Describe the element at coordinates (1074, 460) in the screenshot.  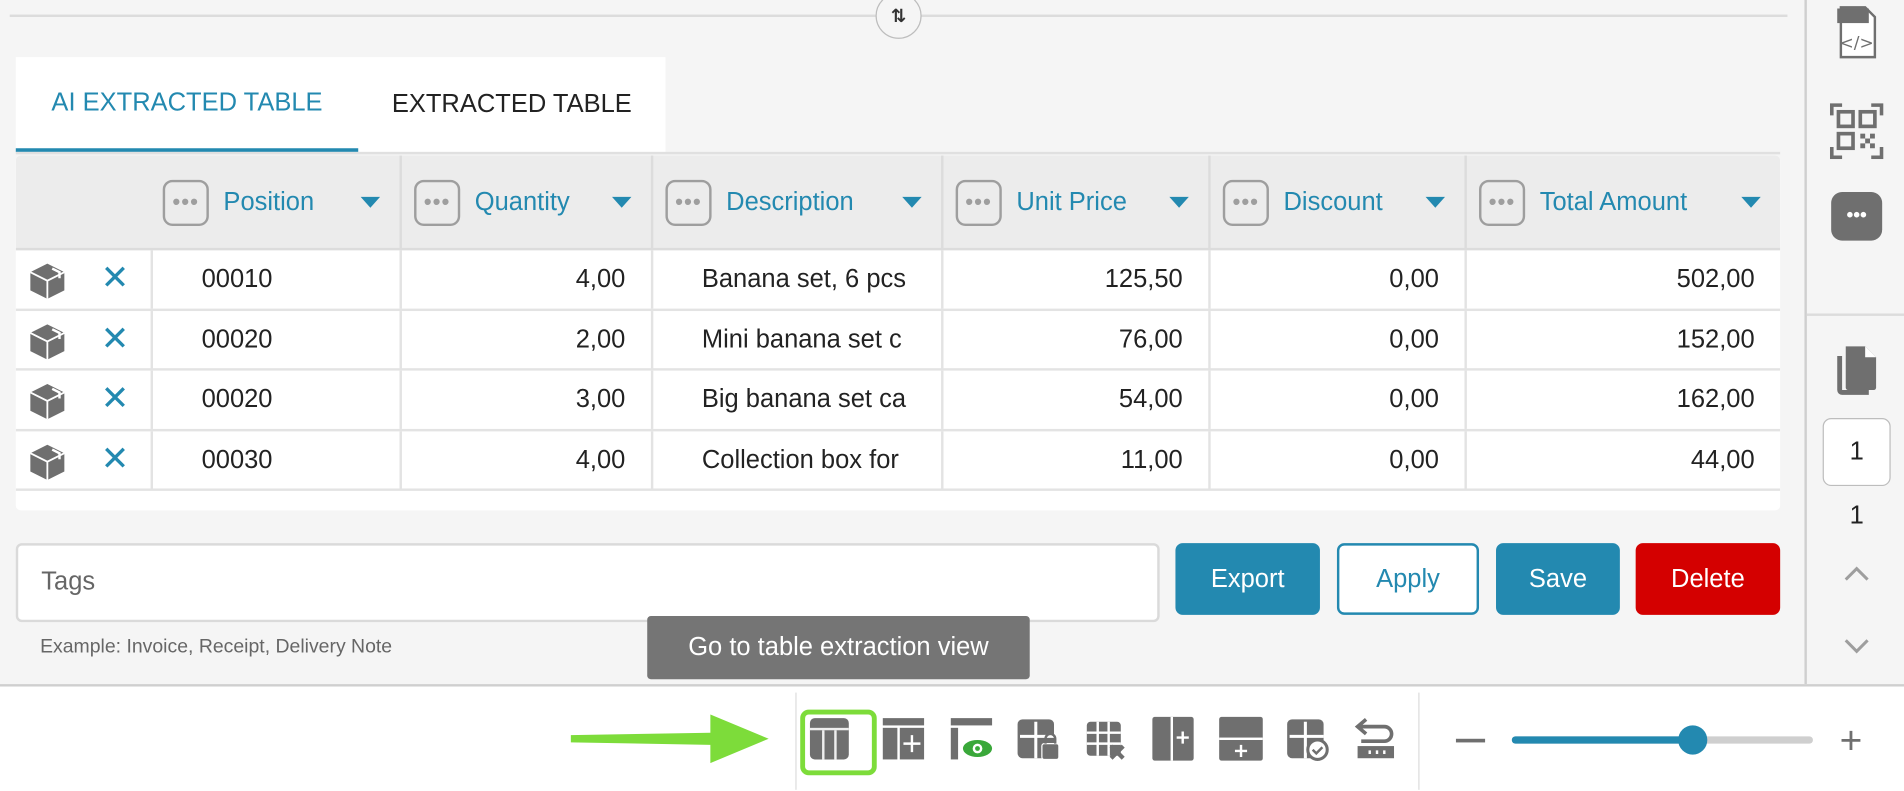
I see `table-cell: 11,00` at that location.